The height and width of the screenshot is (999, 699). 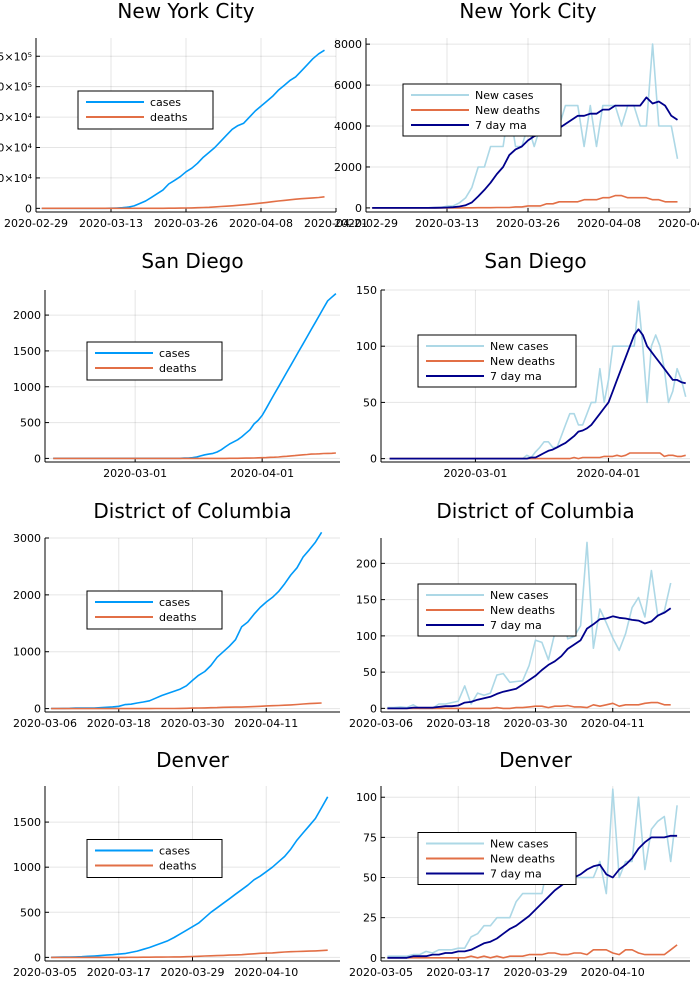 I want to click on x-tick-label: 2020-03-30, so click(x=536, y=723).